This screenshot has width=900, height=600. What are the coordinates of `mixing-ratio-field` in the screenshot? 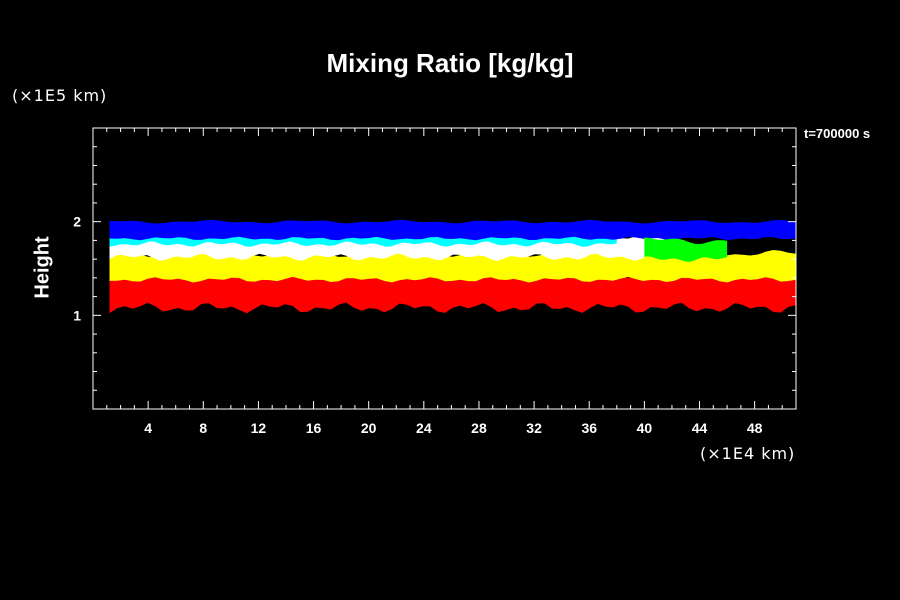 It's located at (452, 266).